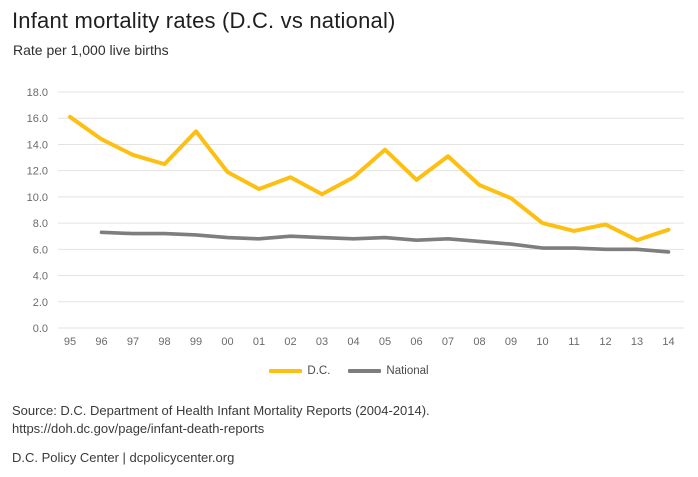  What do you see at coordinates (605, 342) in the screenshot?
I see `x-tick-label: 12` at bounding box center [605, 342].